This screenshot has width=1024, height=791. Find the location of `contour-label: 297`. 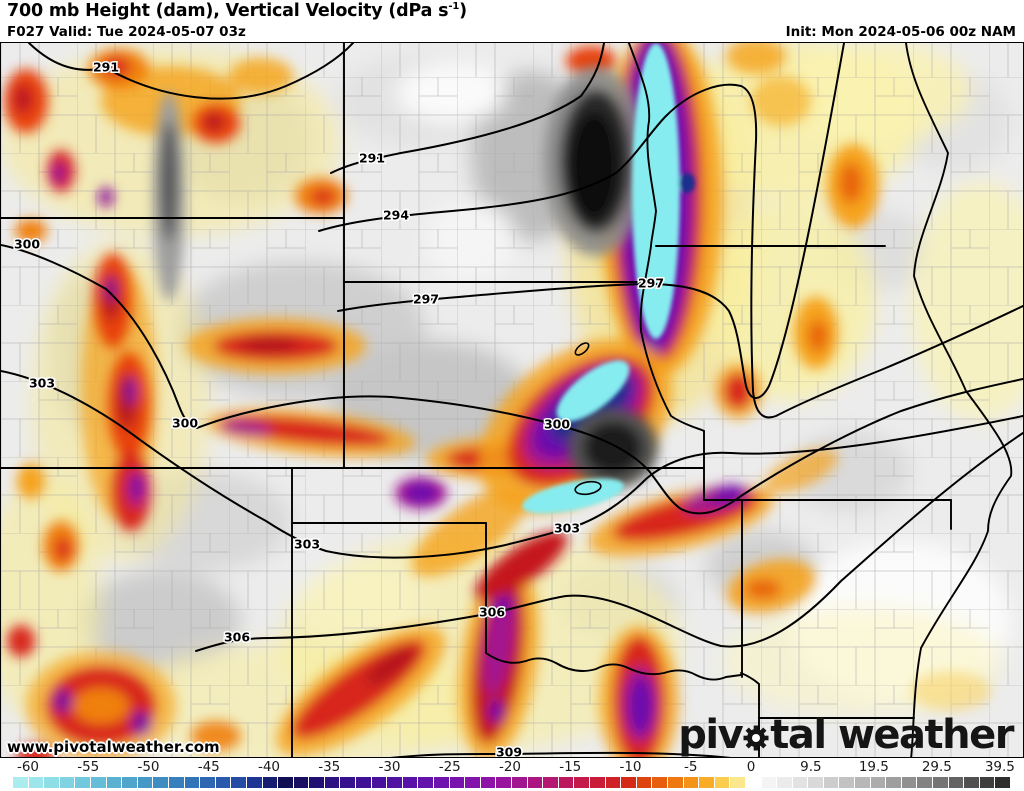

contour-label: 297 is located at coordinates (426, 299).